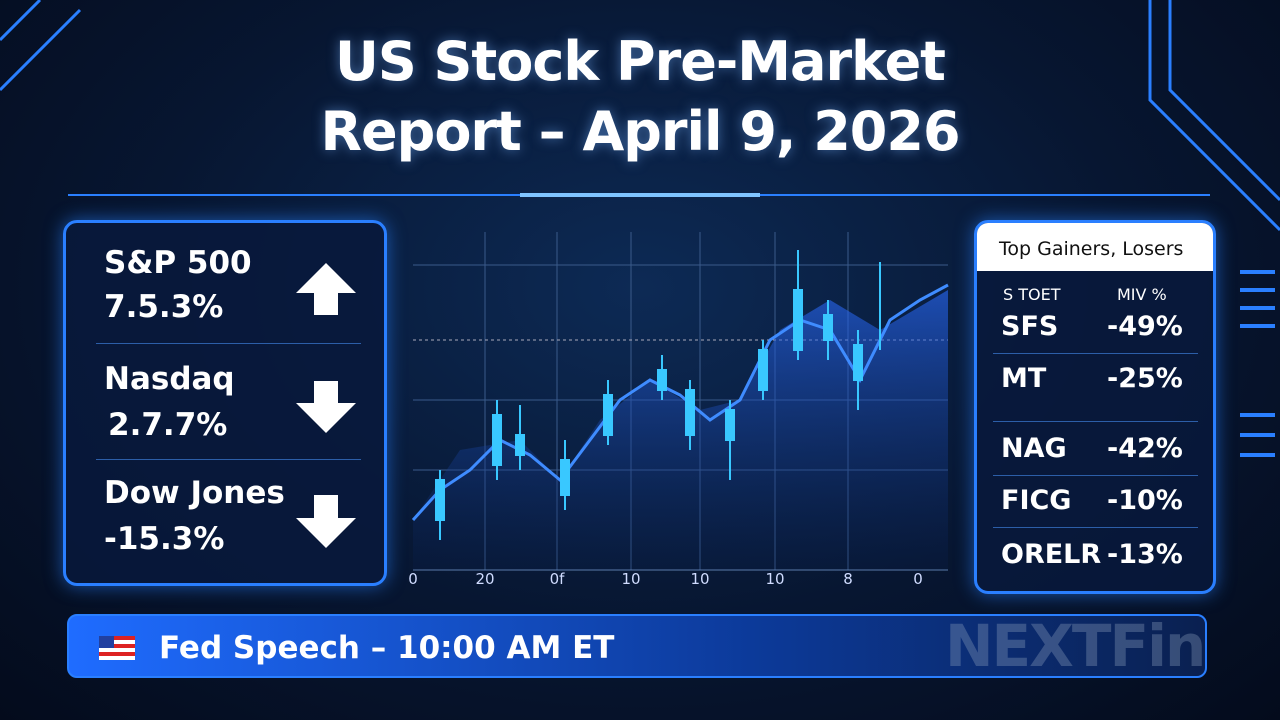 This screenshot has height=720, width=1280. I want to click on index-name: Nasdaq, so click(169, 379).